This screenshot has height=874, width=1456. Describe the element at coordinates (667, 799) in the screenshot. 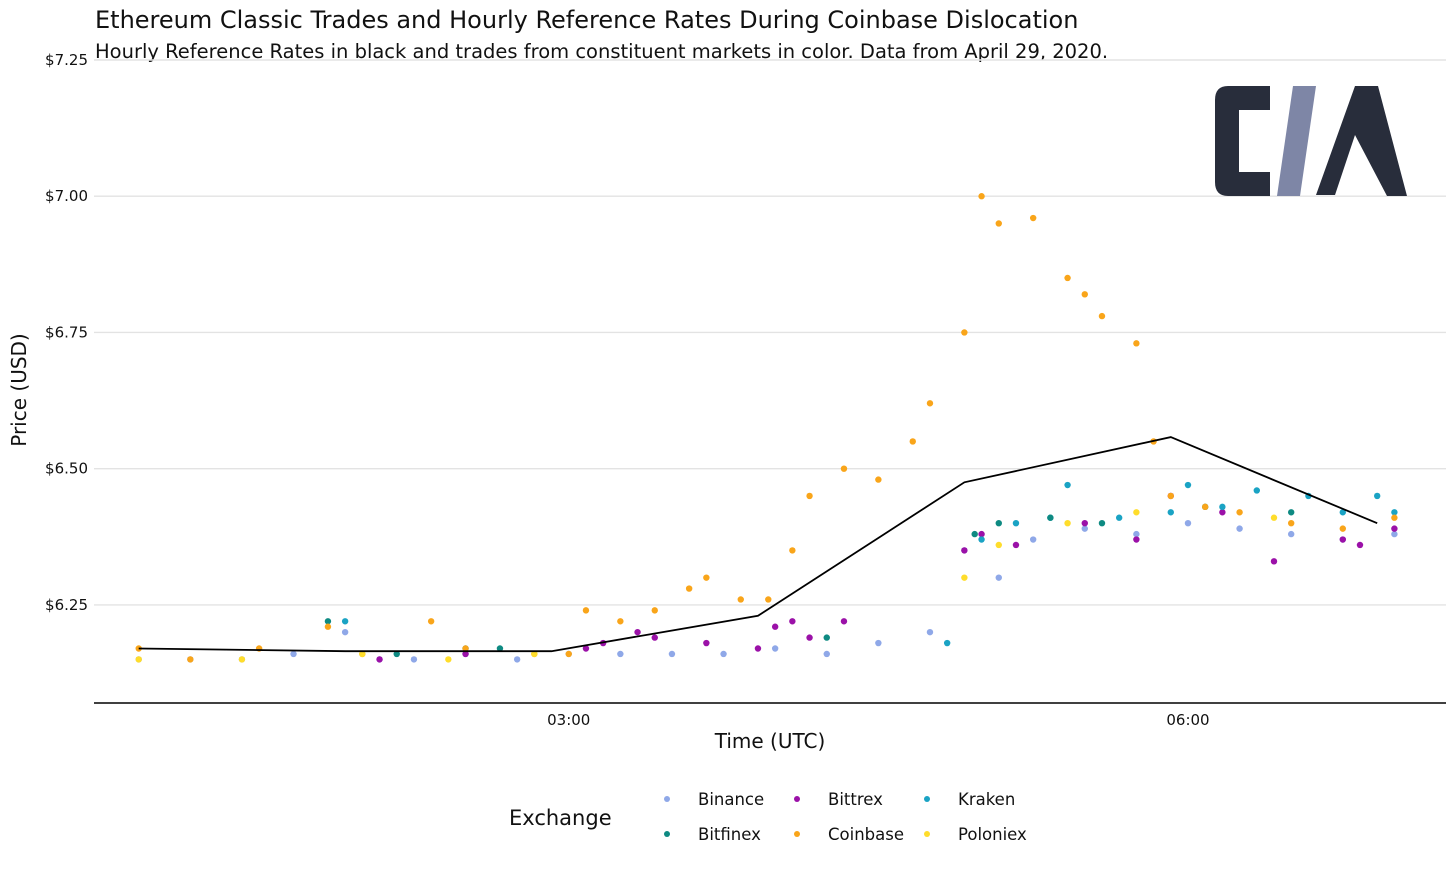

I see `legend-key-binance` at that location.